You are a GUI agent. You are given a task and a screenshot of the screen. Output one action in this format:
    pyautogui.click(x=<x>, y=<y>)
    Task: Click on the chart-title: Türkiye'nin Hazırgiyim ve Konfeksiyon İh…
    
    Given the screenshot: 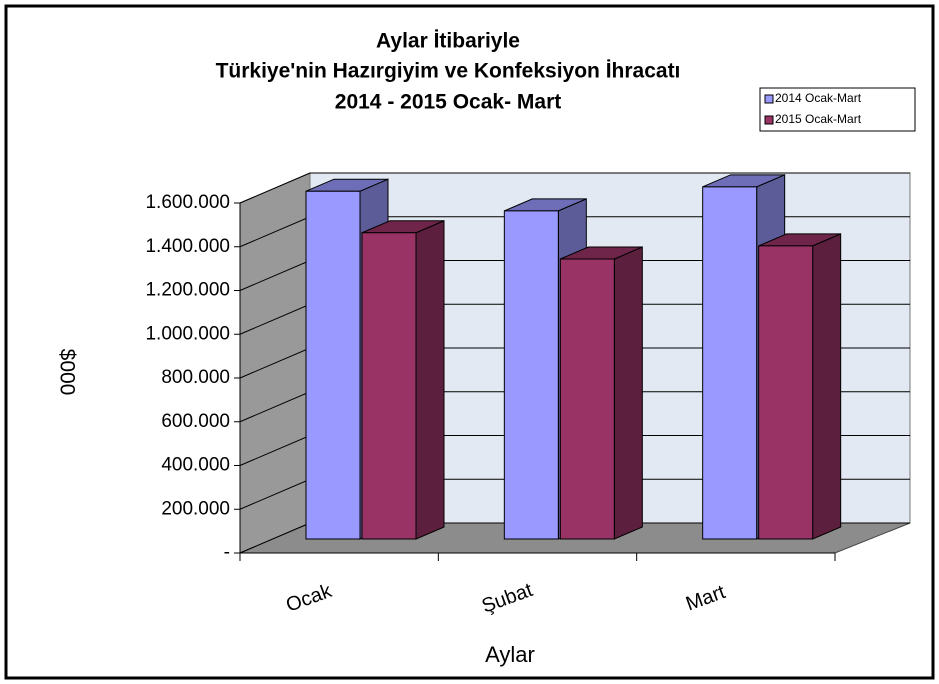 What is the action you would take?
    pyautogui.click(x=448, y=71)
    